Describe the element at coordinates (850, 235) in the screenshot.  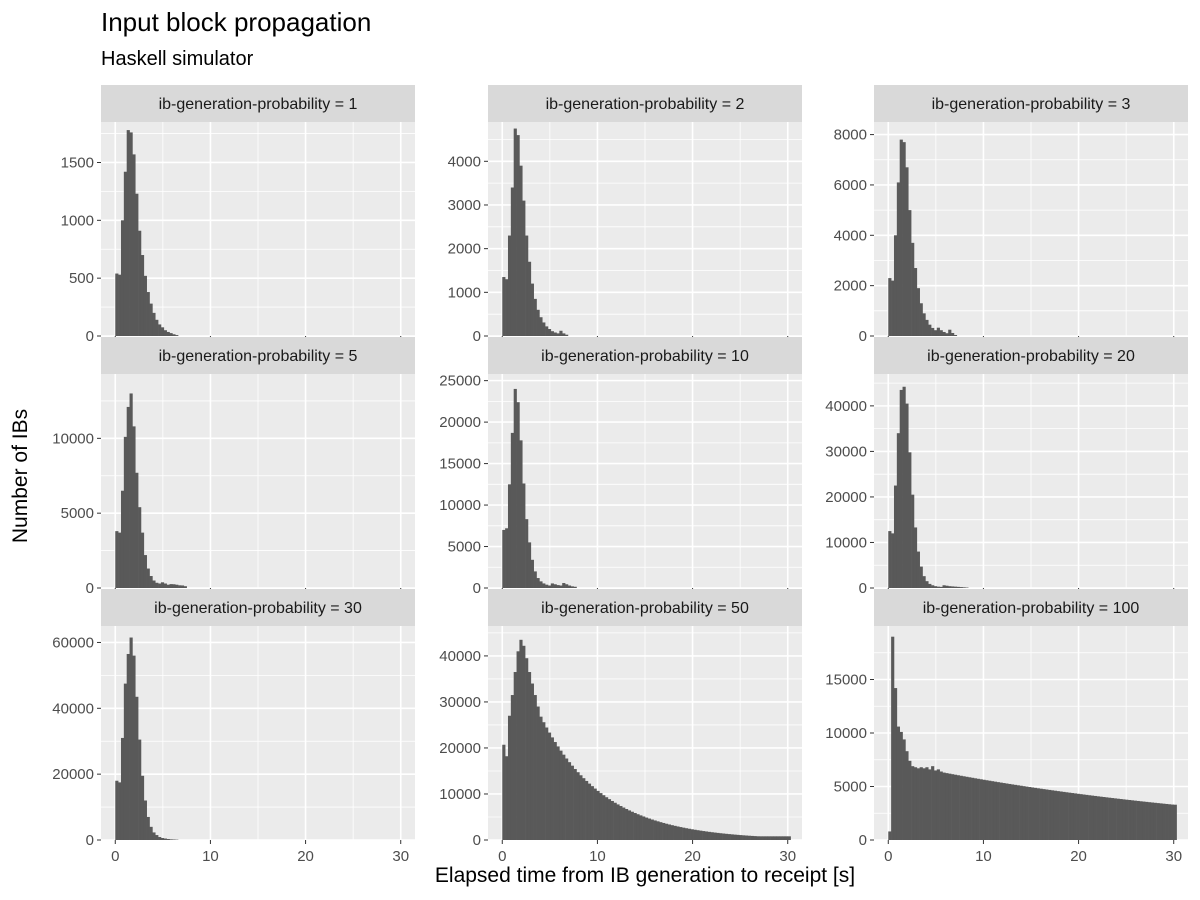
I see `y-tick-label: 4000` at that location.